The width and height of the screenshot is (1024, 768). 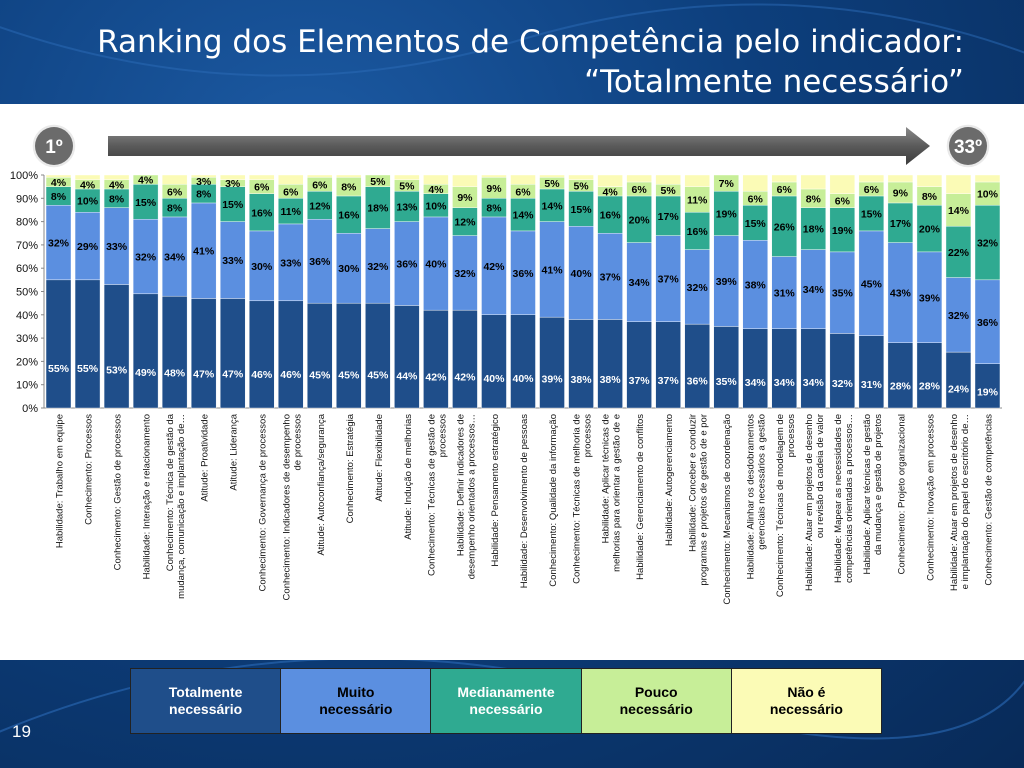 I want to click on category-label-line: de processos, so click(x=297, y=442).